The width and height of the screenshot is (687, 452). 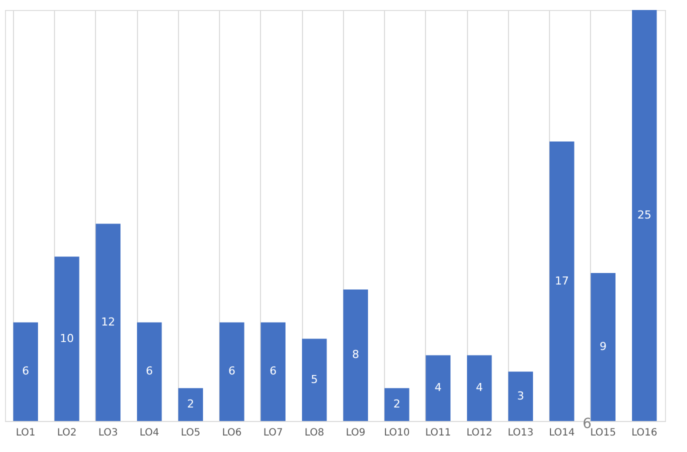 I want to click on data-label: 5, so click(x=314, y=379).